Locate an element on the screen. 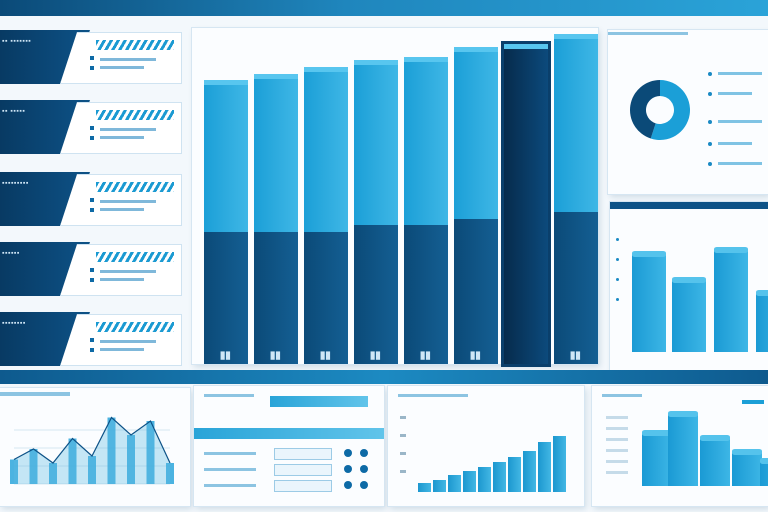  left-row: ▪▪▪▪▪▪▪▪ is located at coordinates (91, 339).